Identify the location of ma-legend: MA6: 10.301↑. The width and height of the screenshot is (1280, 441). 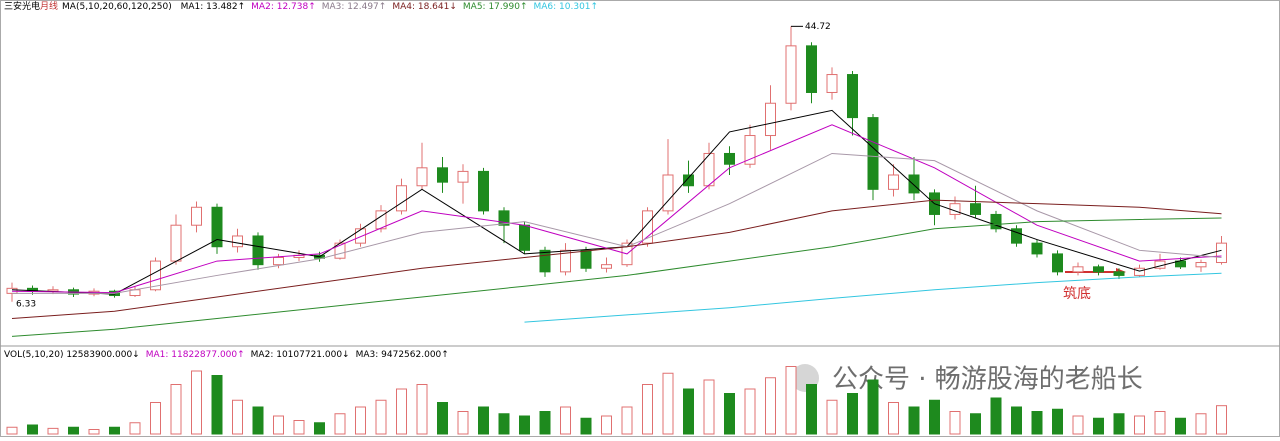
(565, 7).